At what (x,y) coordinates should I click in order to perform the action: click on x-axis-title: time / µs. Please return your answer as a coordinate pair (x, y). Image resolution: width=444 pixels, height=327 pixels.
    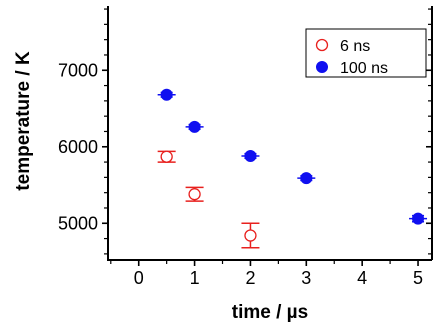
    Looking at the image, I should click on (270, 312).